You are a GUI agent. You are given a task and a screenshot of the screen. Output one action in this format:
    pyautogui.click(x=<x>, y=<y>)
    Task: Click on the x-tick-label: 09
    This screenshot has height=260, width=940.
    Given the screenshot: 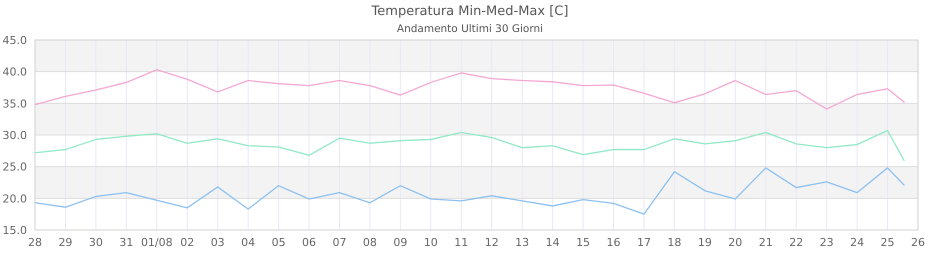 What is the action you would take?
    pyautogui.click(x=400, y=242)
    